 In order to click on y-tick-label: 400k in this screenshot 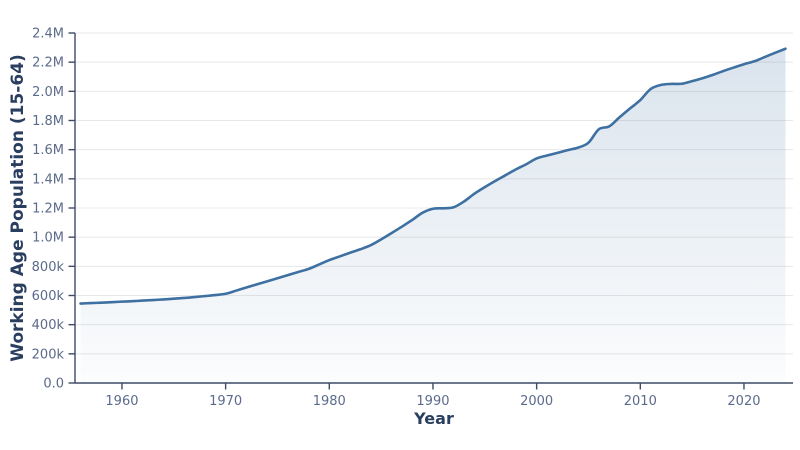, I will do `click(48, 325)`.